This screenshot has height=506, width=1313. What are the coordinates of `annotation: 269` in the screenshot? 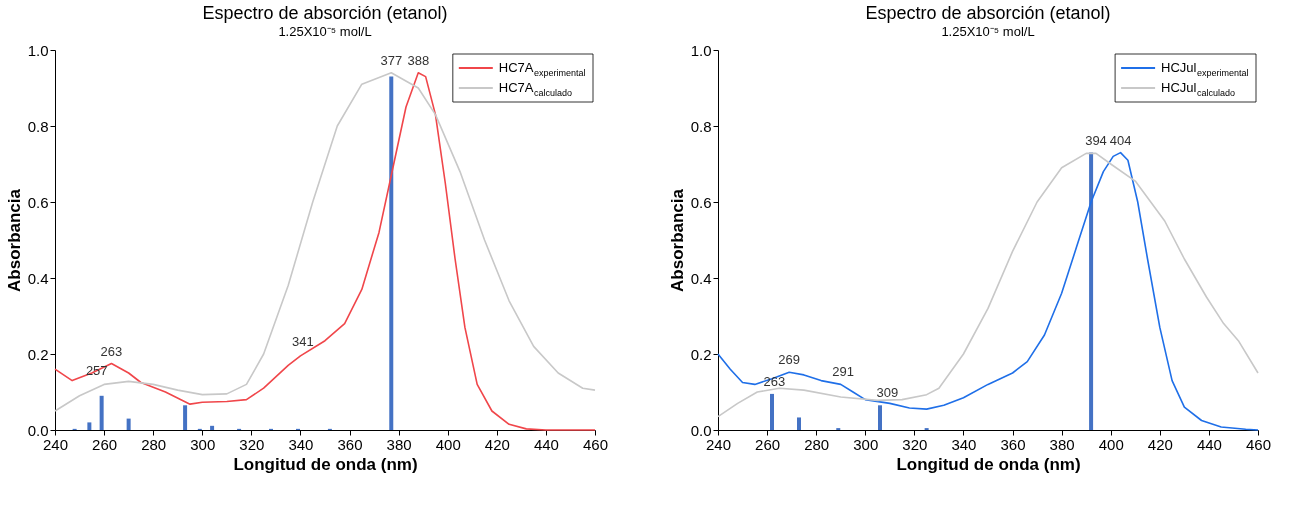 It's located at (789, 360).